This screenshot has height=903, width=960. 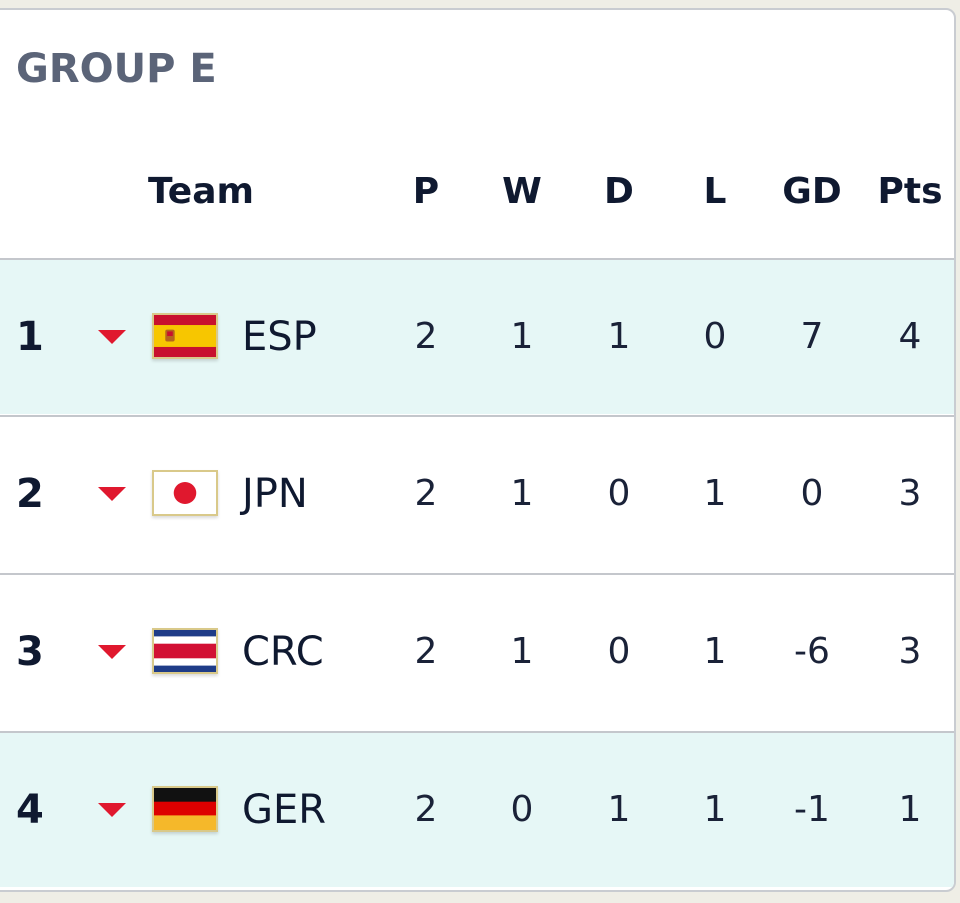 What do you see at coordinates (812, 336) in the screenshot?
I see `goal-difference: 7` at bounding box center [812, 336].